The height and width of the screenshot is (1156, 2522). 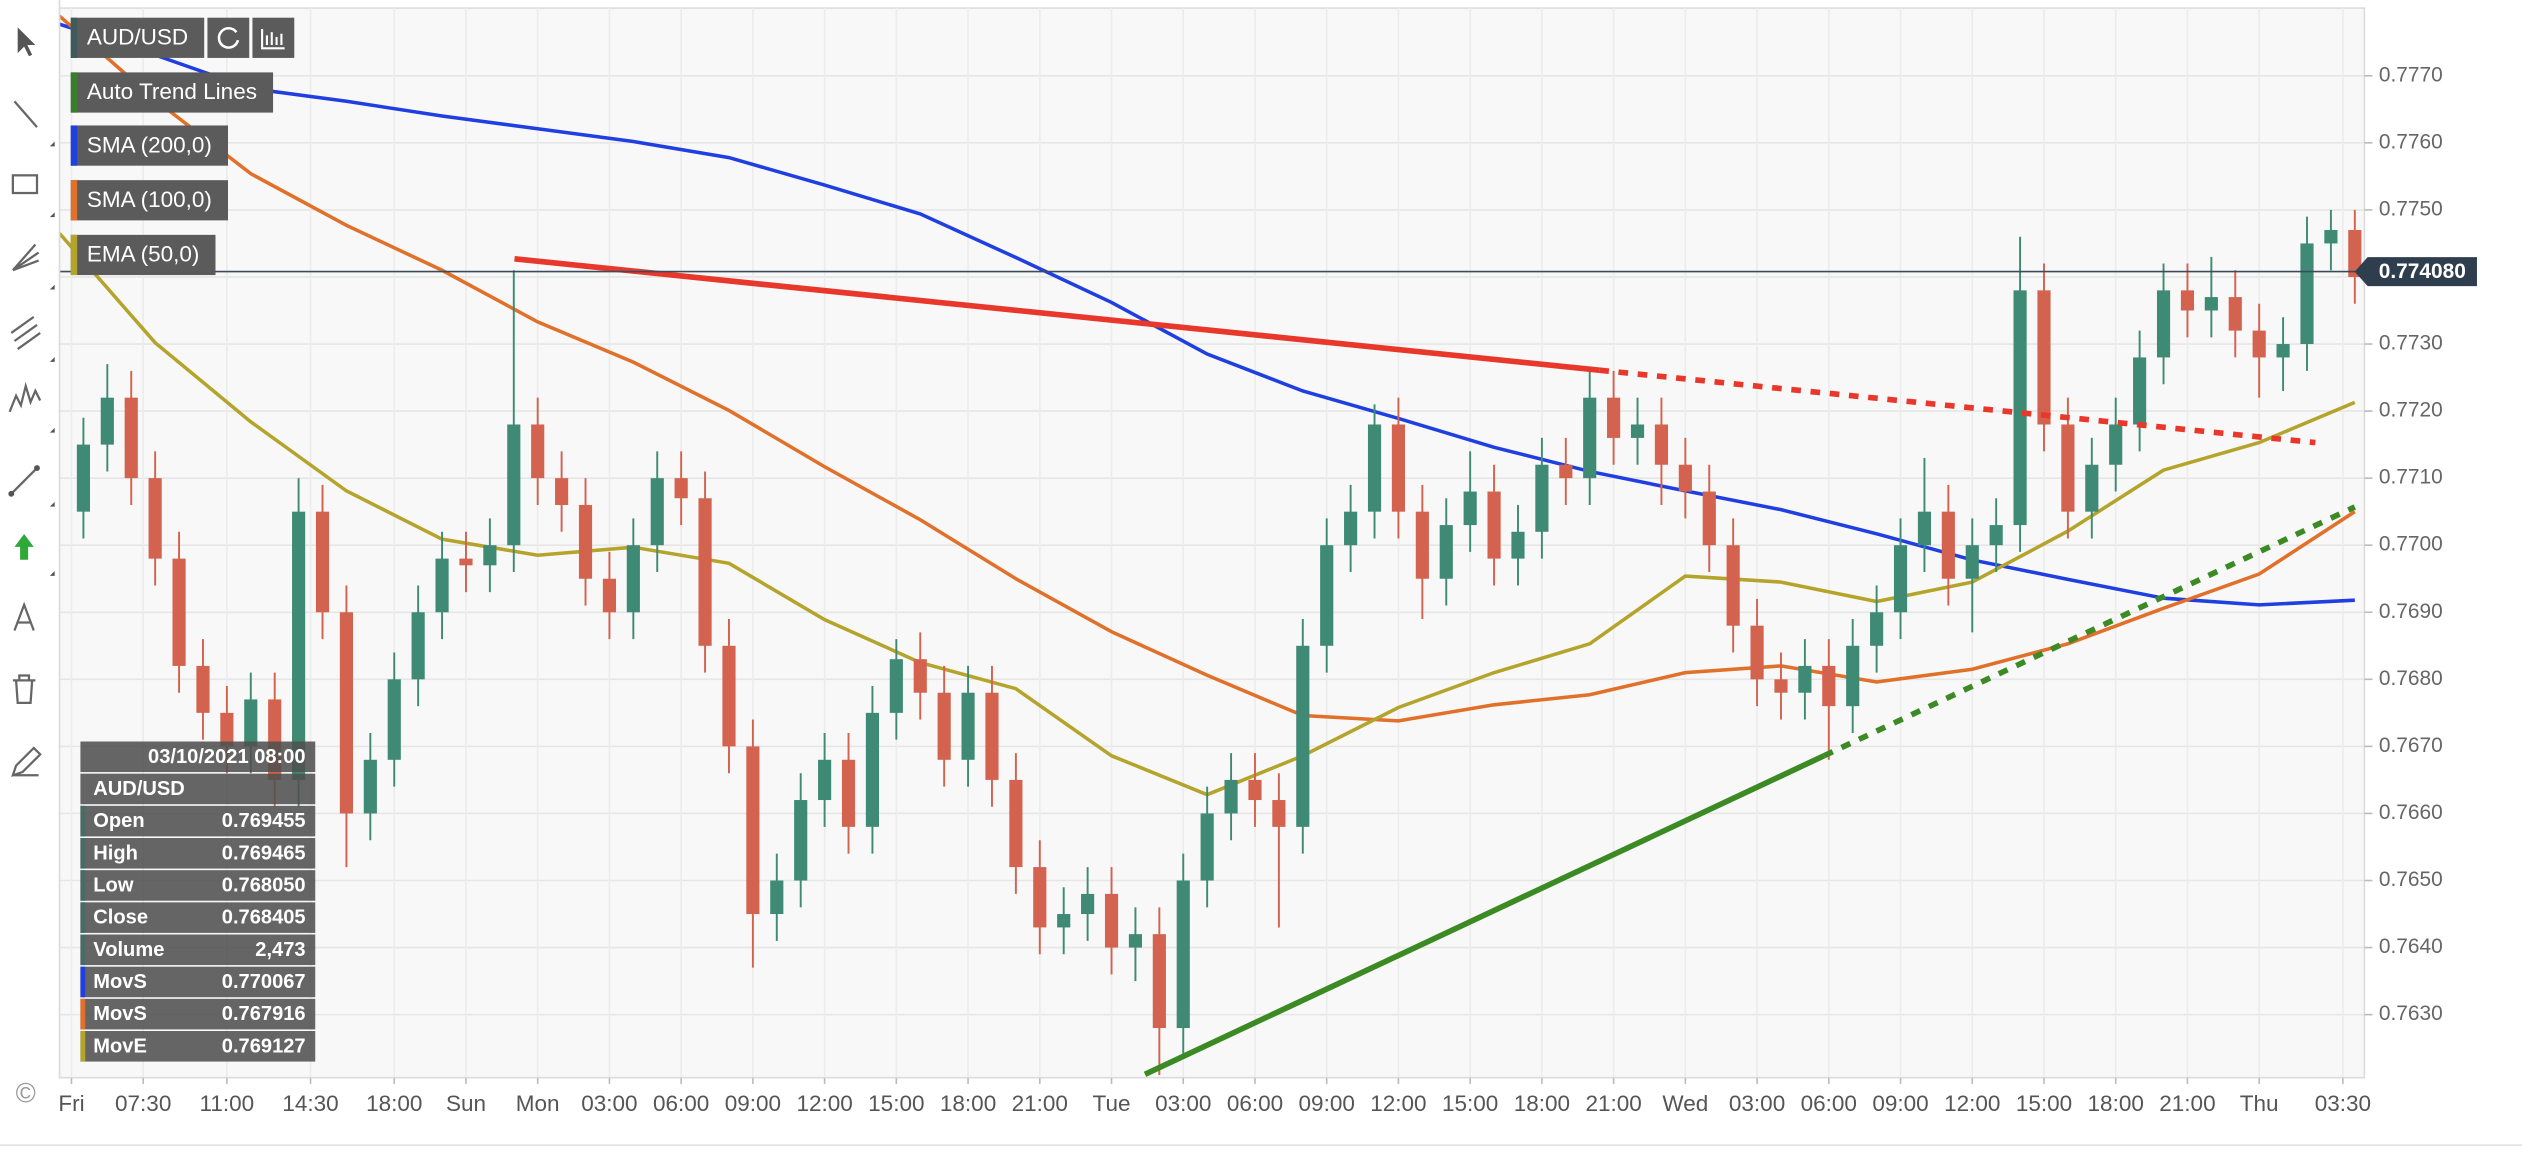 What do you see at coordinates (26, 1093) in the screenshot?
I see `copyright: ©` at bounding box center [26, 1093].